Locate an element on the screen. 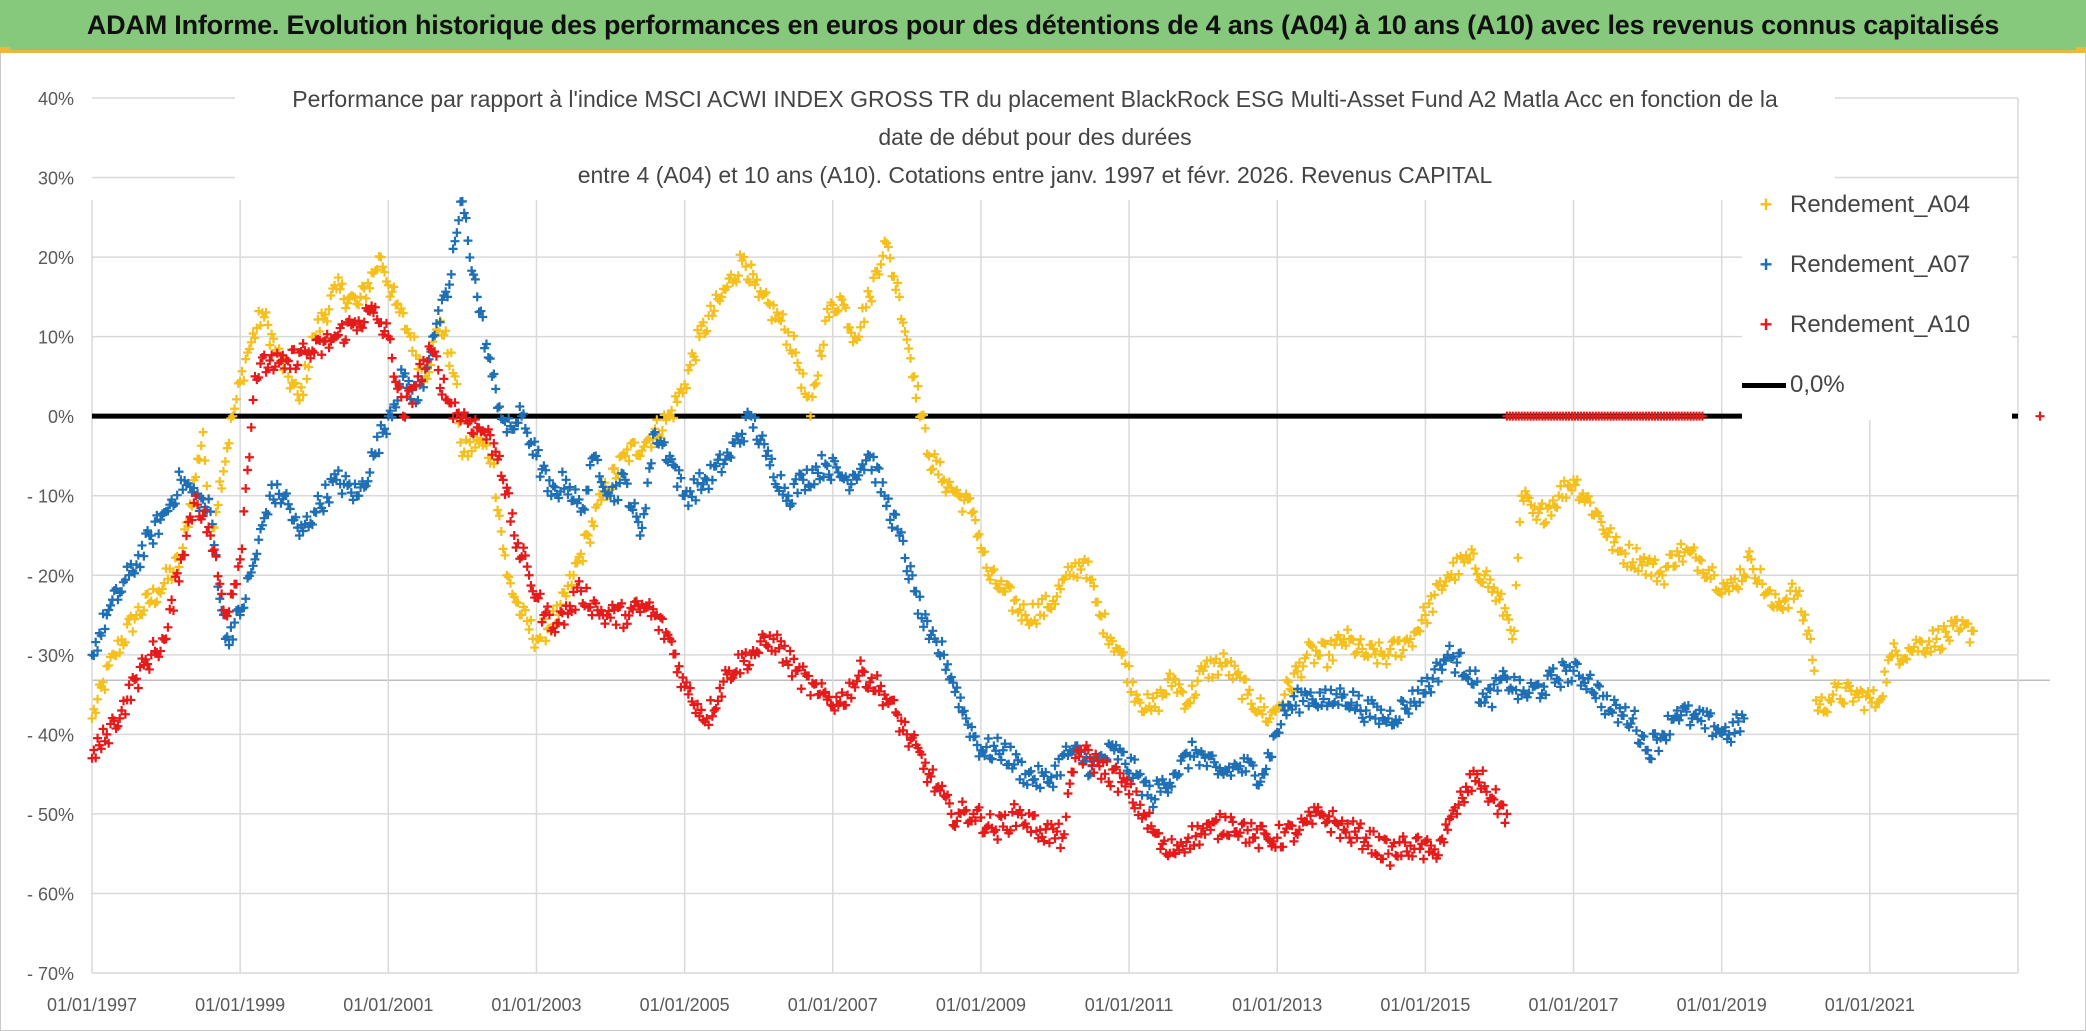  legend-zero-line is located at coordinates (1764, 385).